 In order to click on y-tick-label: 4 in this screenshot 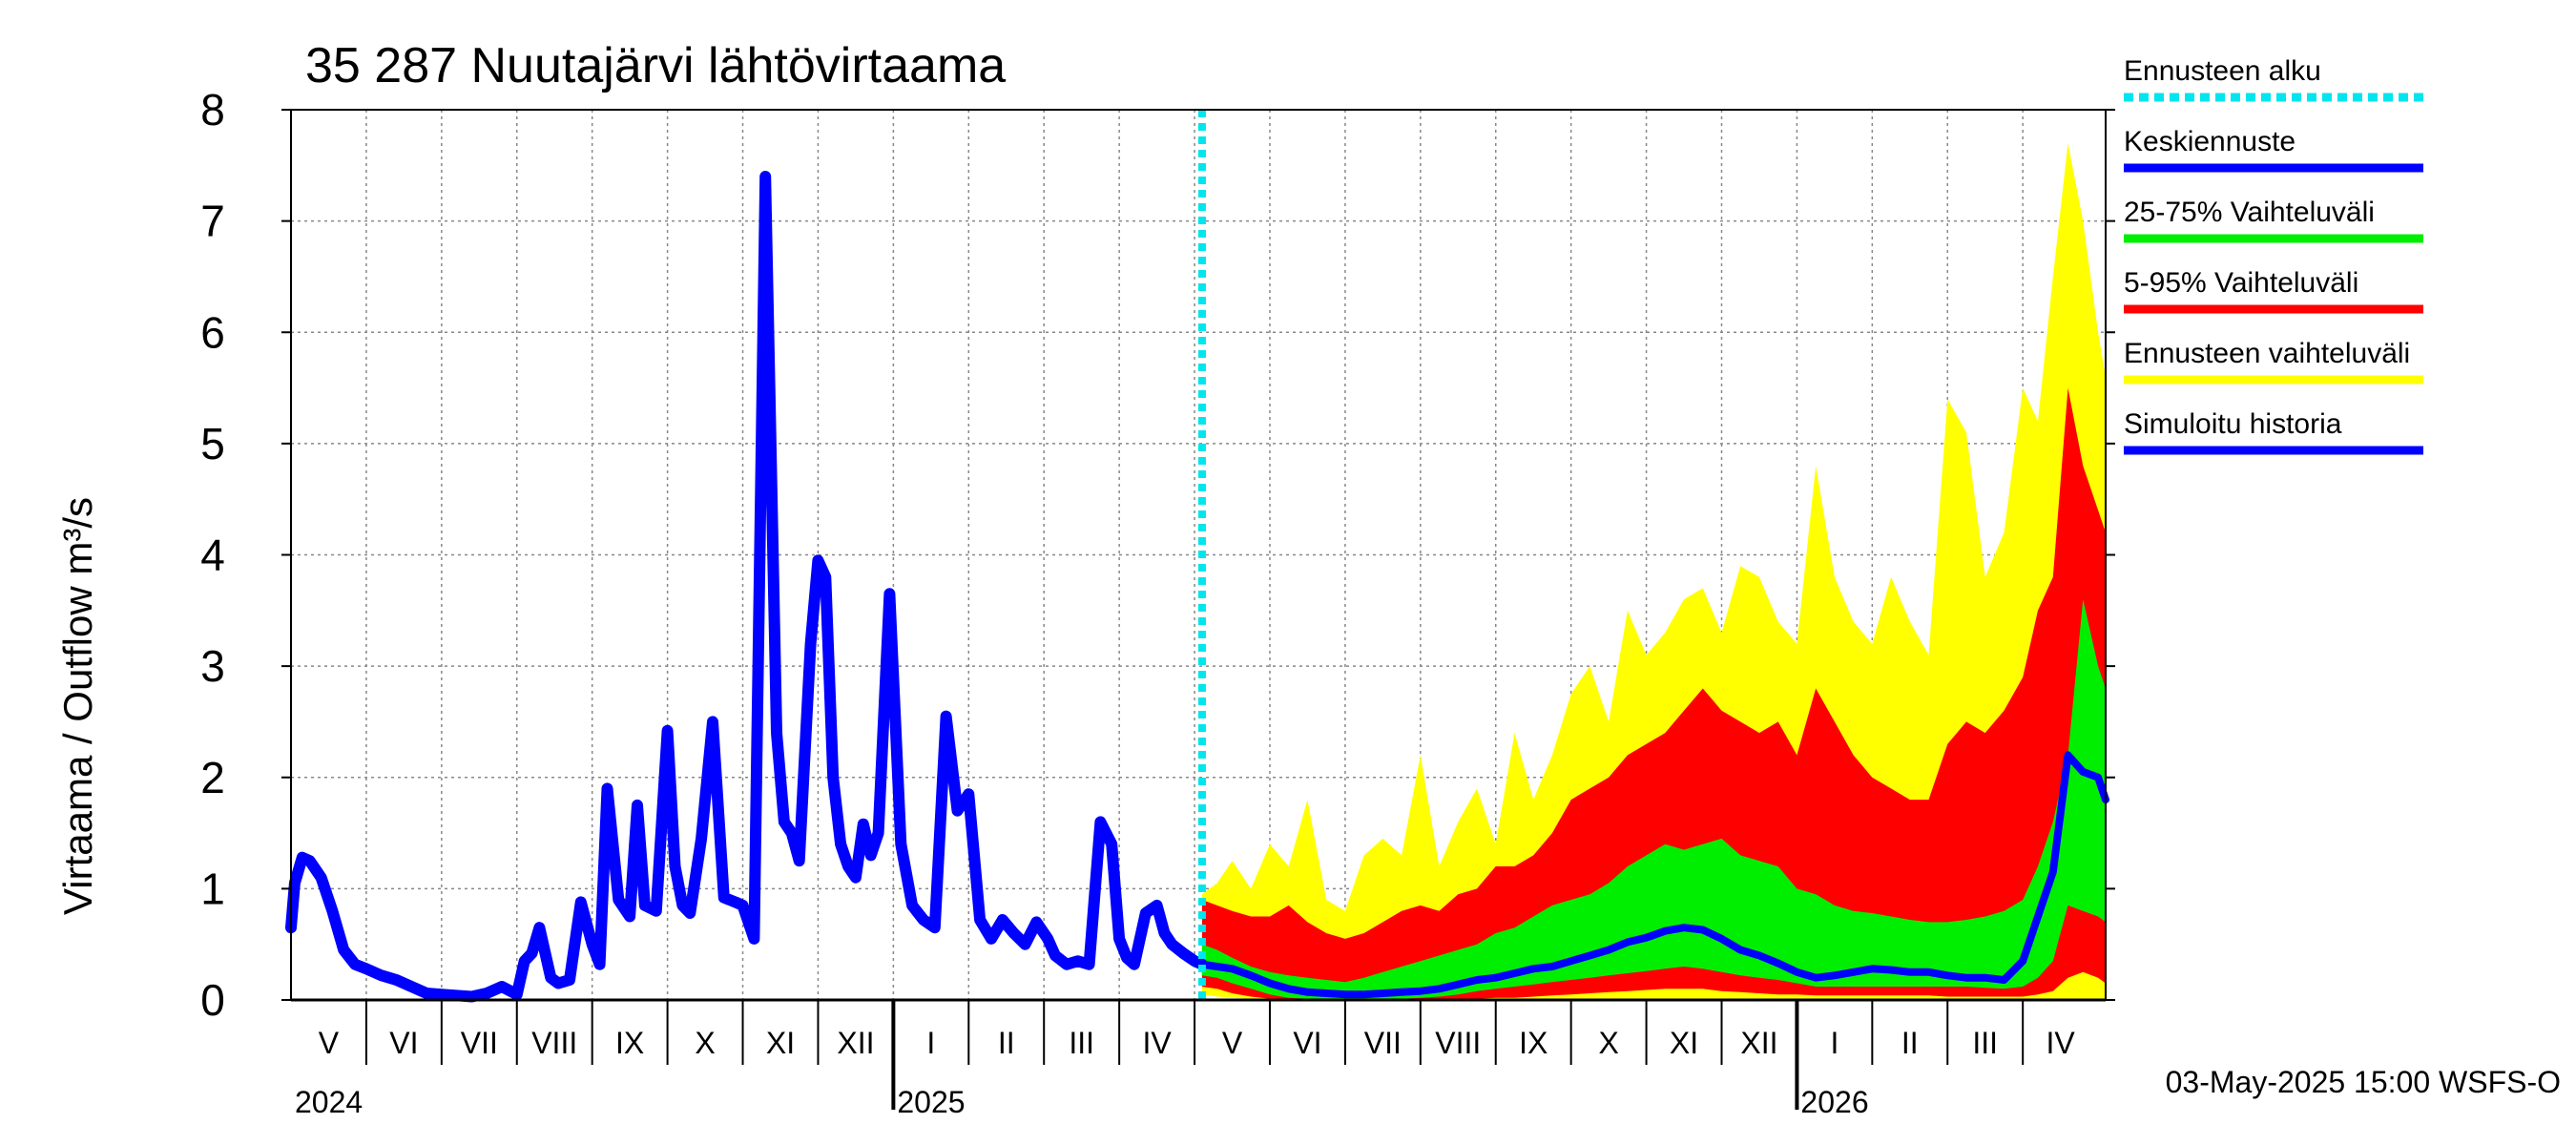, I will do `click(212, 555)`.